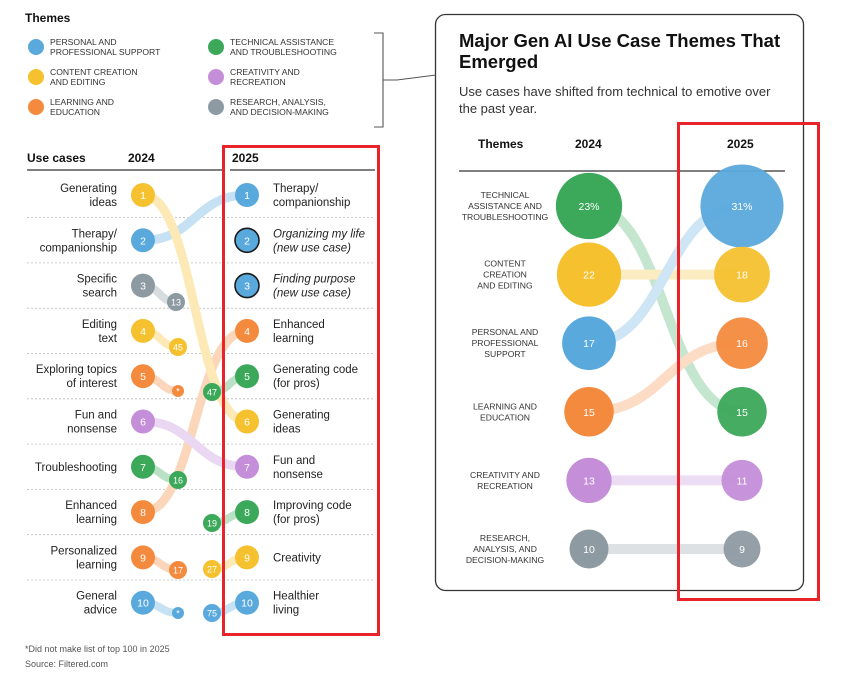 Image resolution: width=861 pixels, height=695 pixels. What do you see at coordinates (97, 649) in the screenshot?
I see `footnote: *Did not make list of top 100 in 2025` at bounding box center [97, 649].